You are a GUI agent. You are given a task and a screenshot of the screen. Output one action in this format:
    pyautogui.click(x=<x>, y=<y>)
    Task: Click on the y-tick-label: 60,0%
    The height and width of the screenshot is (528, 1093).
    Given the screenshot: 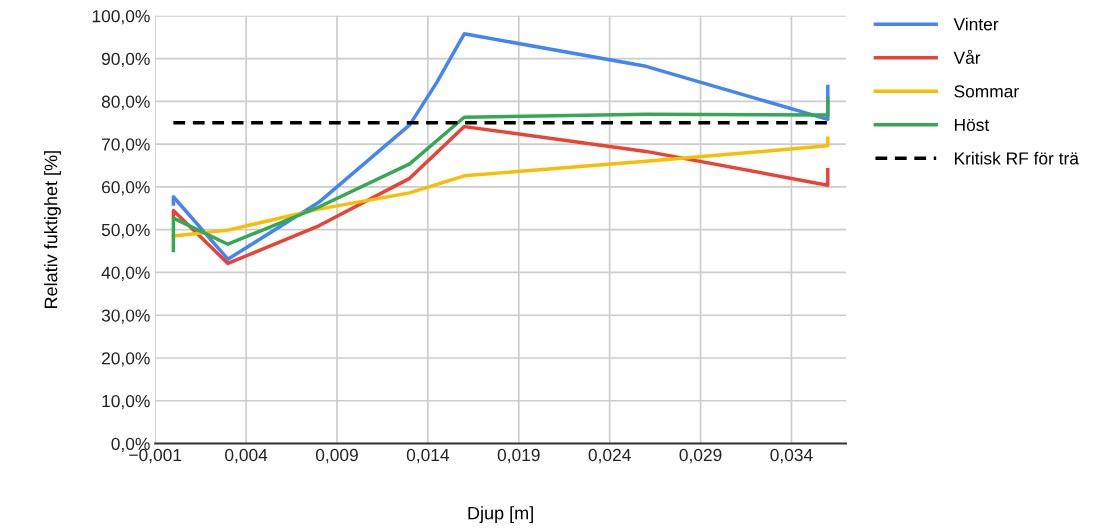 What is the action you would take?
    pyautogui.click(x=126, y=188)
    